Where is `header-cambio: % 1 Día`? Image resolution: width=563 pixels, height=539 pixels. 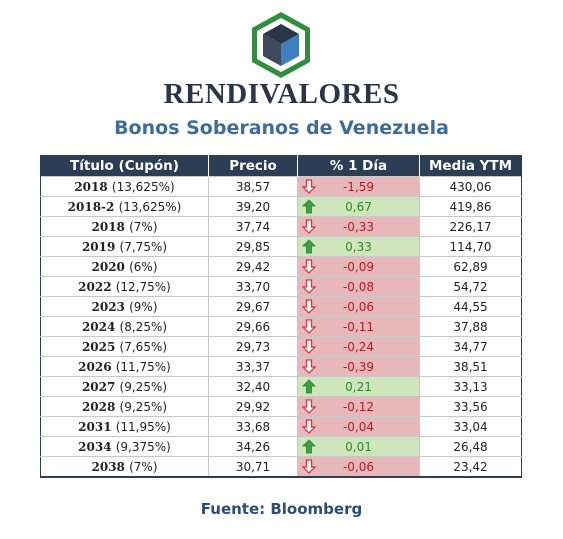 header-cambio: % 1 Día is located at coordinates (358, 166).